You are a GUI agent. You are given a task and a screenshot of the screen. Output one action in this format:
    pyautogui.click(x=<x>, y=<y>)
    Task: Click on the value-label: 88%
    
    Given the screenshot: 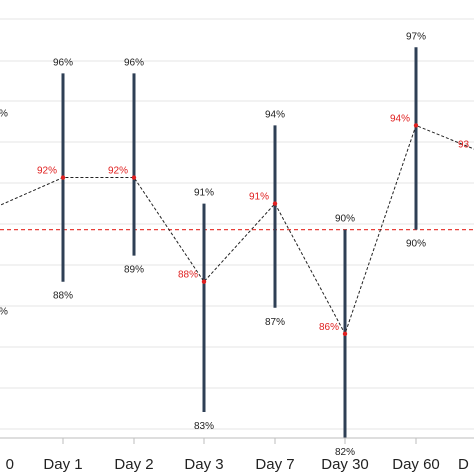 What is the action you would take?
    pyautogui.click(x=188, y=275)
    